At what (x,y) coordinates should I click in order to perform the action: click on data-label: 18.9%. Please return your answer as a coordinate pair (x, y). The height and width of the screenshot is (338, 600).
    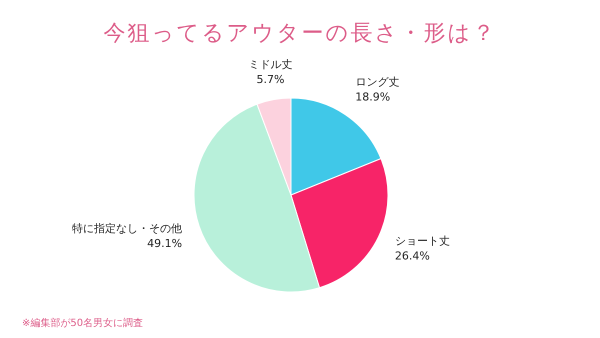
    Looking at the image, I should click on (372, 97).